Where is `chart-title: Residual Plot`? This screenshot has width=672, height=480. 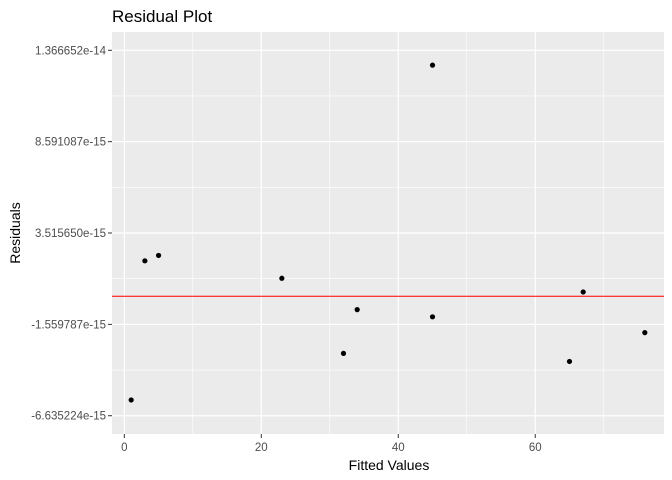 chart-title: Residual Plot is located at coordinates (162, 16).